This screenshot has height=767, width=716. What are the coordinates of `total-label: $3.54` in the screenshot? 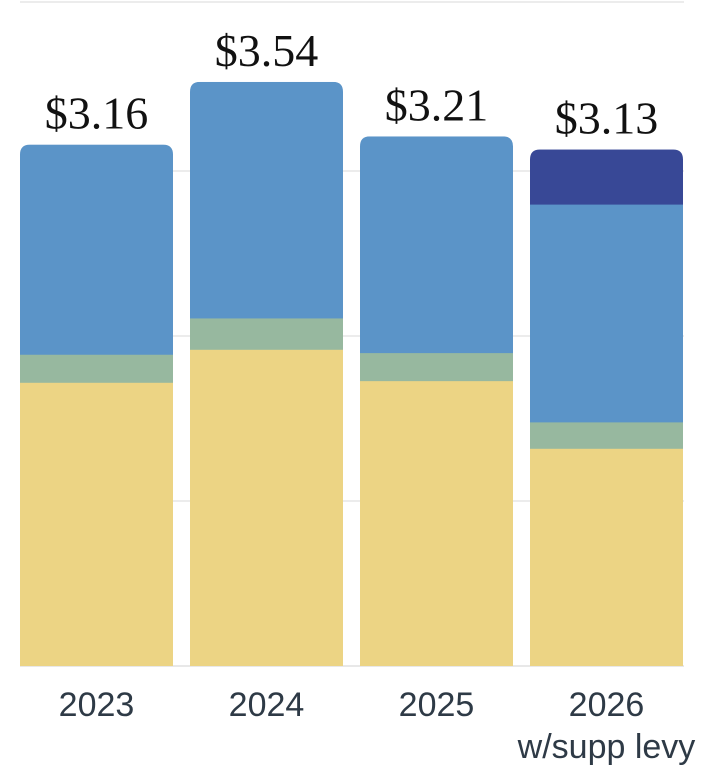 It's located at (267, 50).